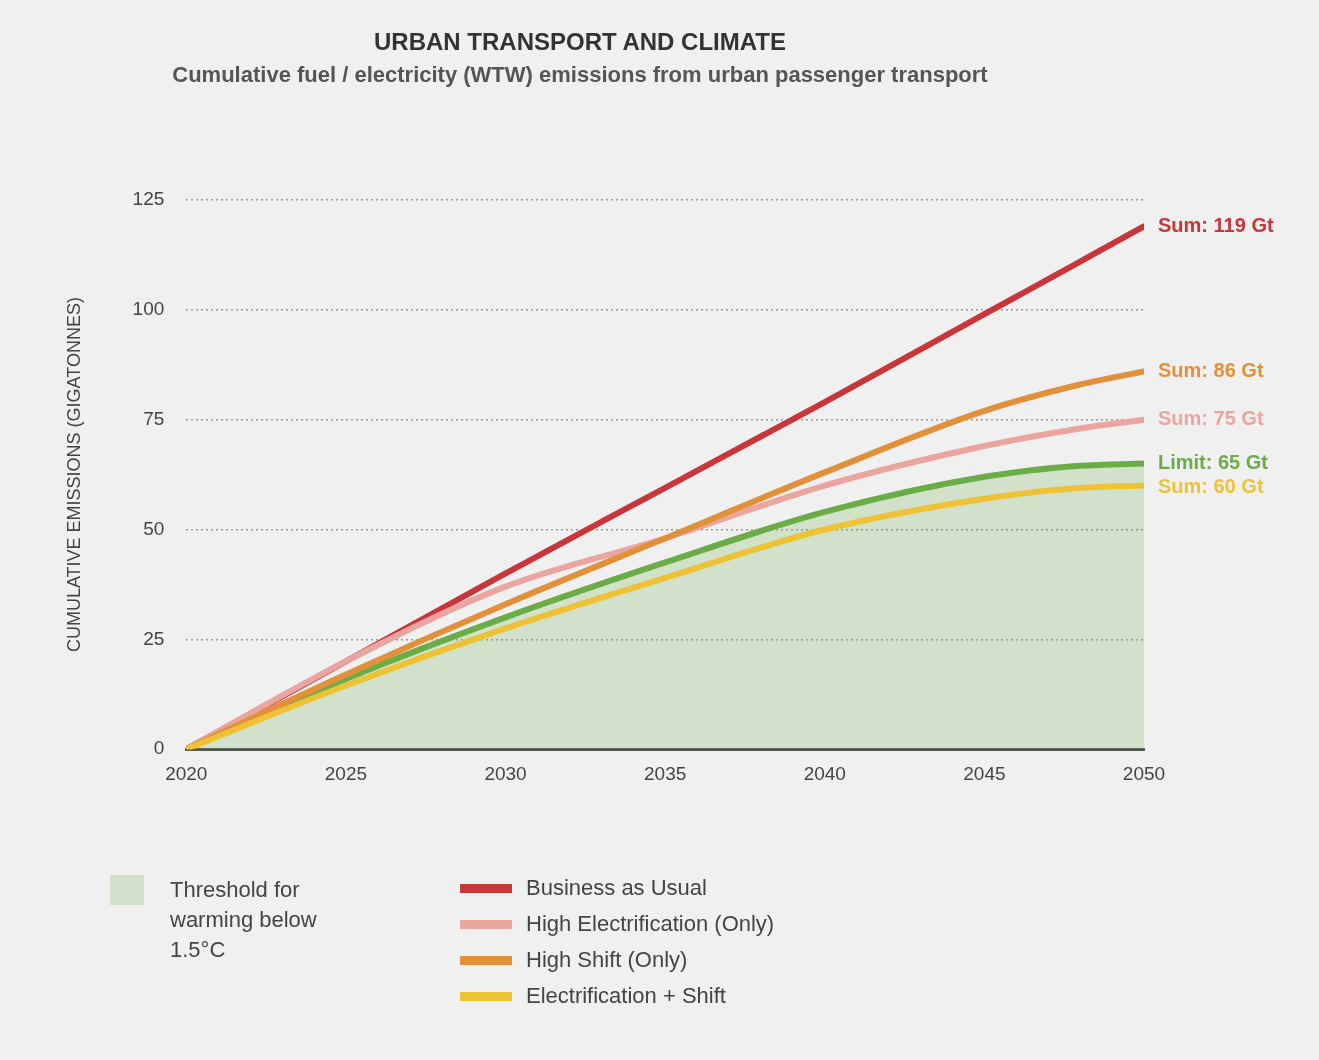 The height and width of the screenshot is (1060, 1319). What do you see at coordinates (1144, 773) in the screenshot?
I see `x-tick-label: 2050` at bounding box center [1144, 773].